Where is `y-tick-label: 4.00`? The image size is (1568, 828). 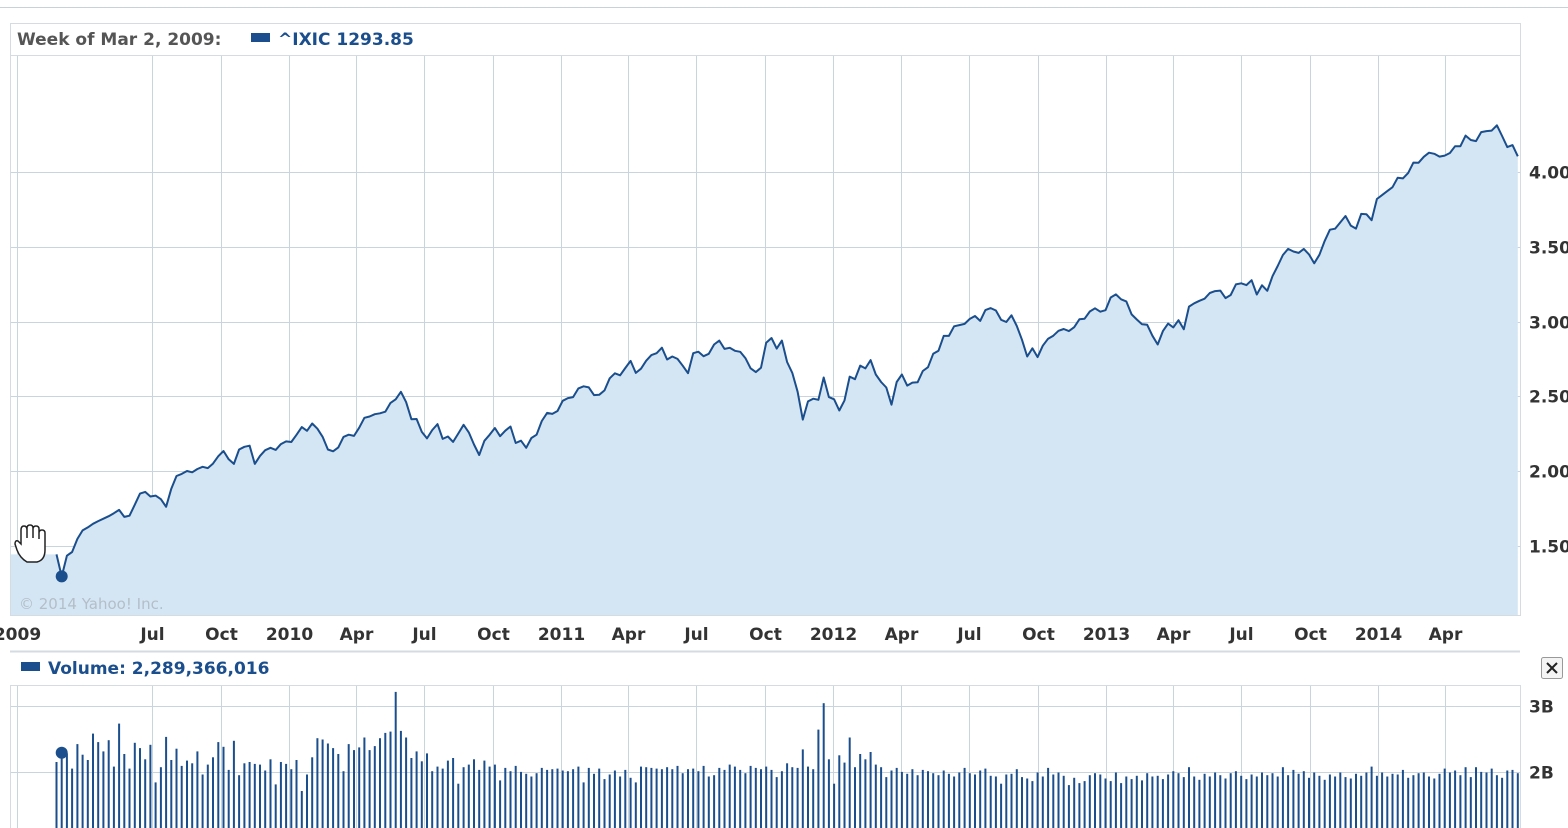
y-tick-label: 4.00 is located at coordinates (1548, 174).